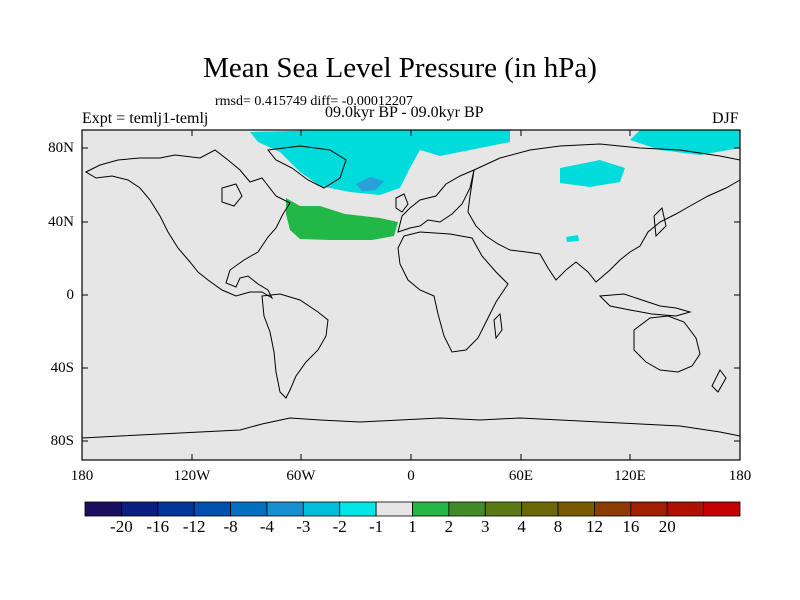 This screenshot has width=800, height=600. I want to click on coast-europe, so click(436, 201).